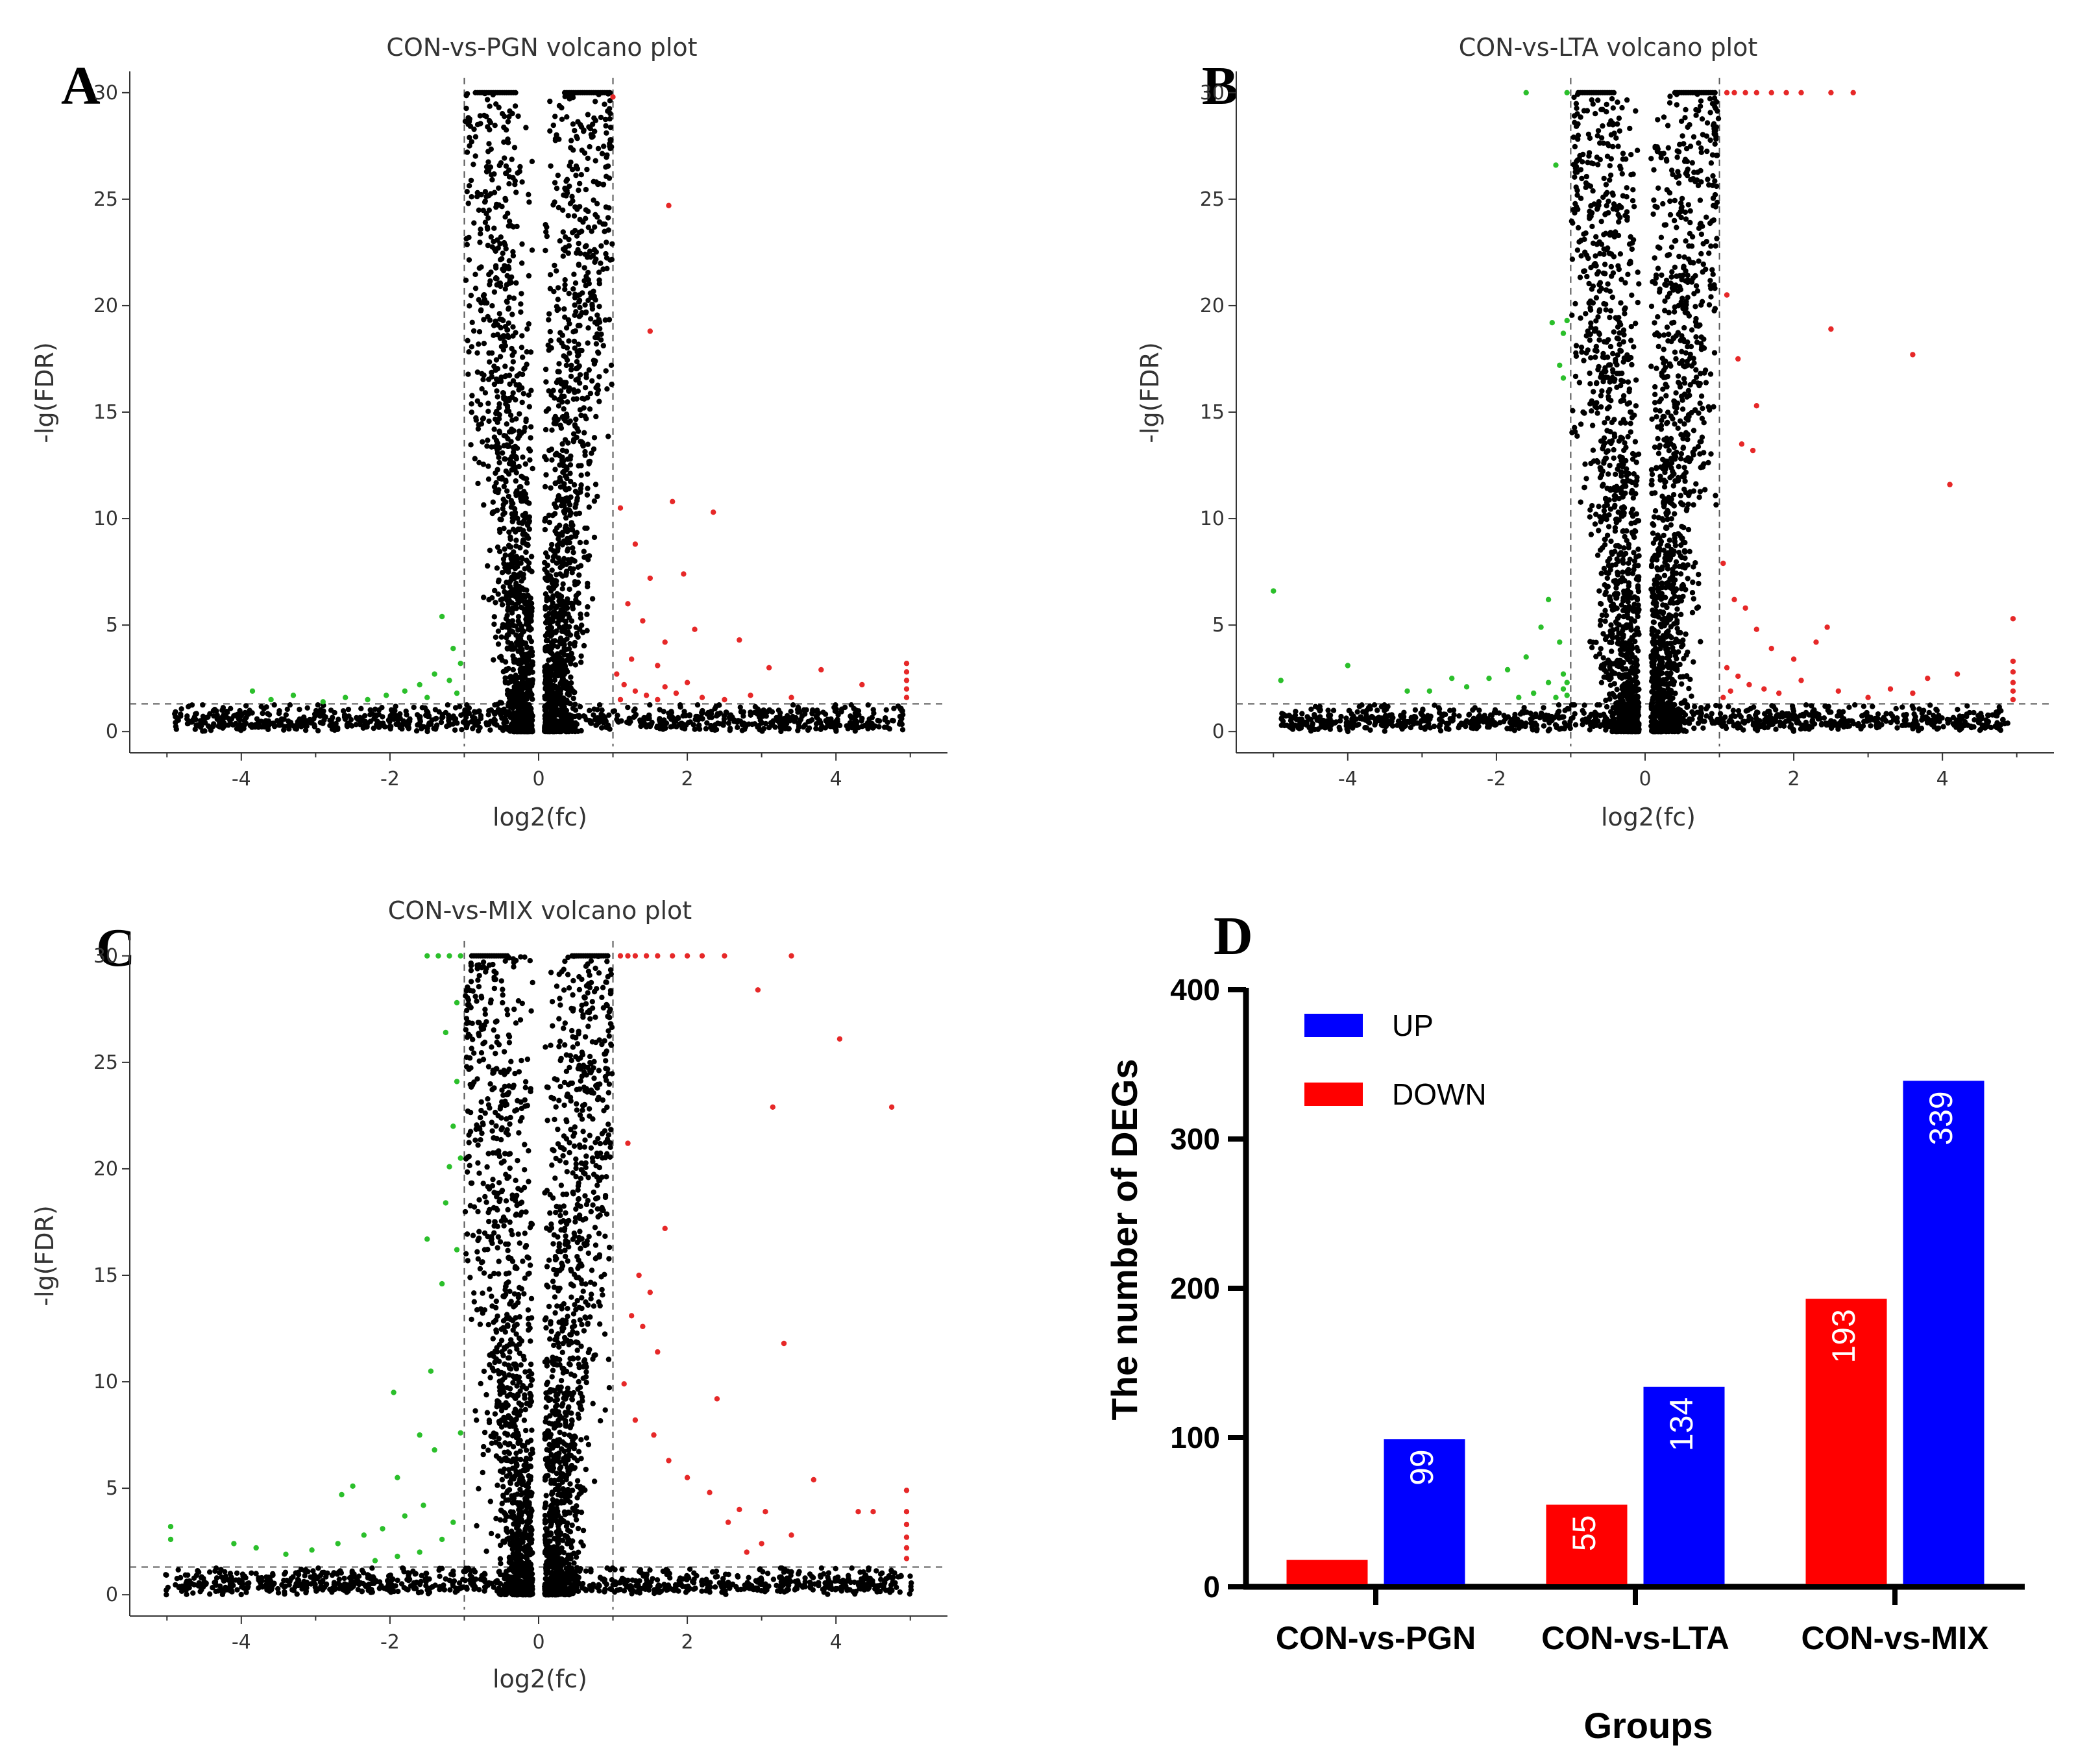 This screenshot has height=1764, width=2076. I want to click on y-tick-label: 10, so click(1213, 519).